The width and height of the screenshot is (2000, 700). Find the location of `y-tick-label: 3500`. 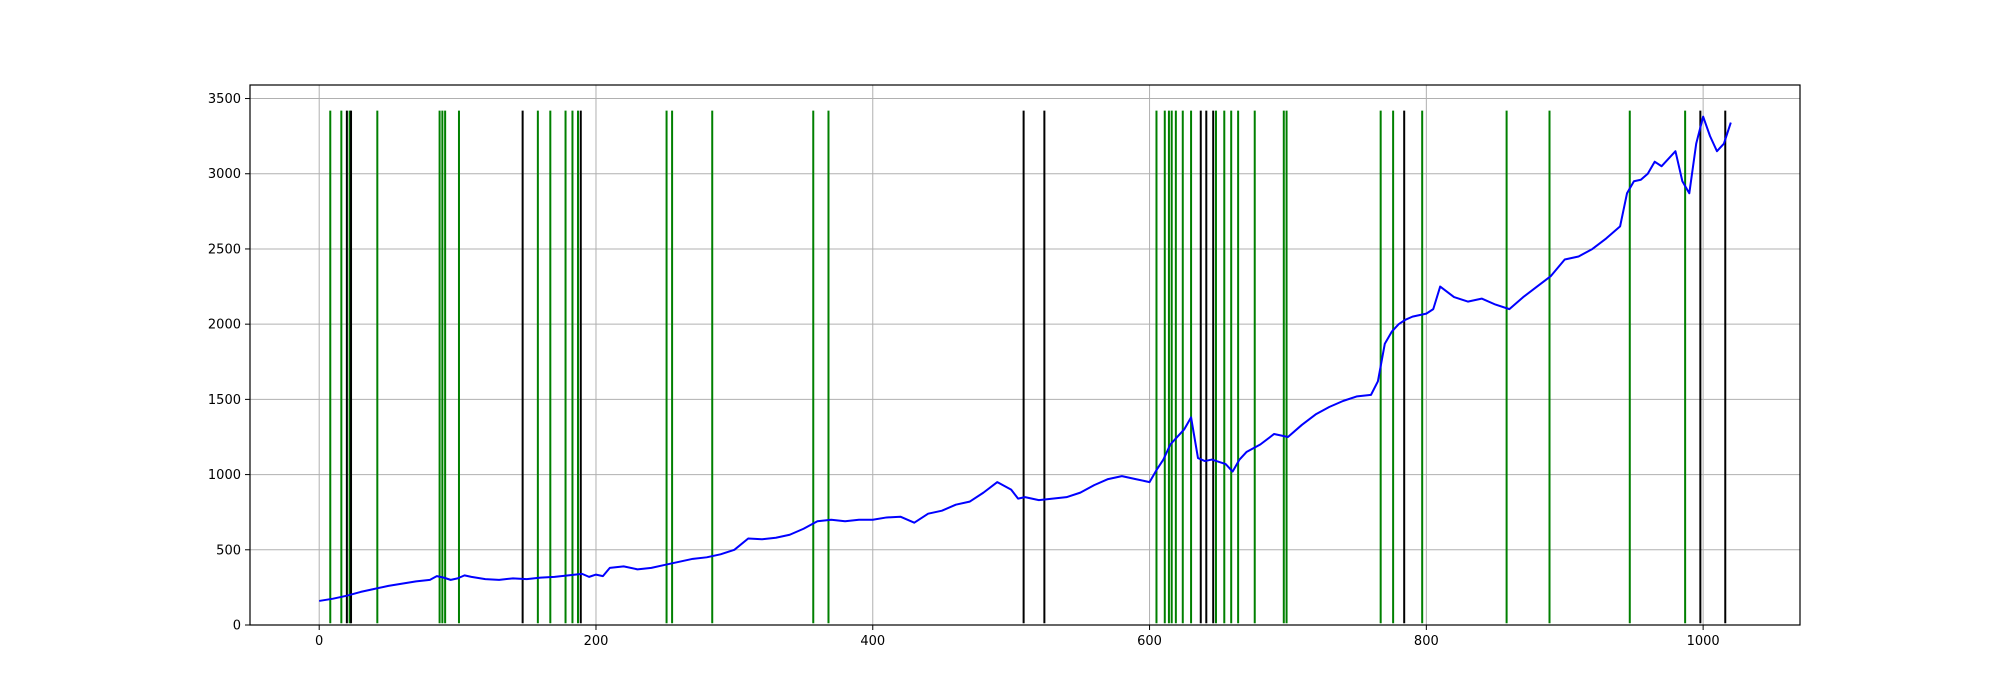

y-tick-label: 3500 is located at coordinates (224, 99).